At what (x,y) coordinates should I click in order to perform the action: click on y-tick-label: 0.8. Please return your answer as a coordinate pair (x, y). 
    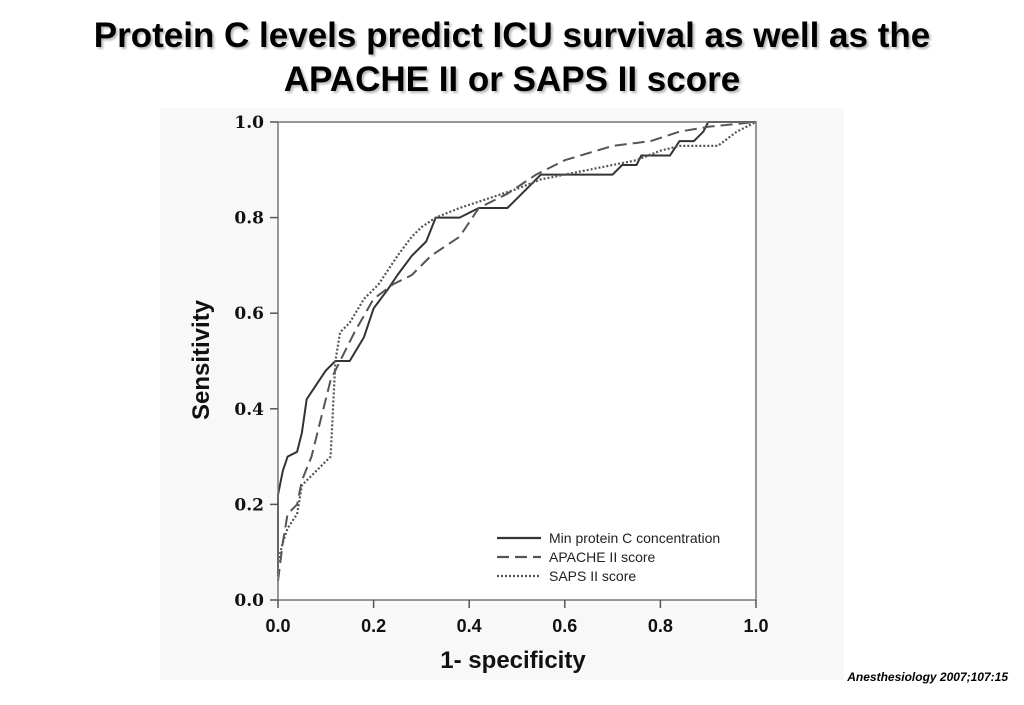
    Looking at the image, I should click on (249, 219).